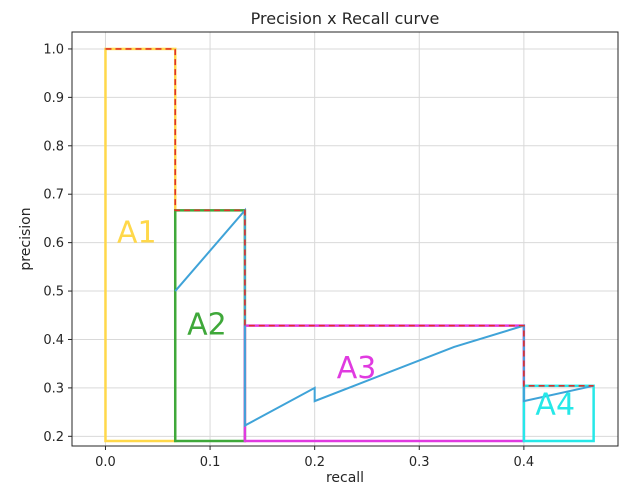 Image resolution: width=634 pixels, height=497 pixels. What do you see at coordinates (53, 292) in the screenshot?
I see `y-tick-label: 0.5` at bounding box center [53, 292].